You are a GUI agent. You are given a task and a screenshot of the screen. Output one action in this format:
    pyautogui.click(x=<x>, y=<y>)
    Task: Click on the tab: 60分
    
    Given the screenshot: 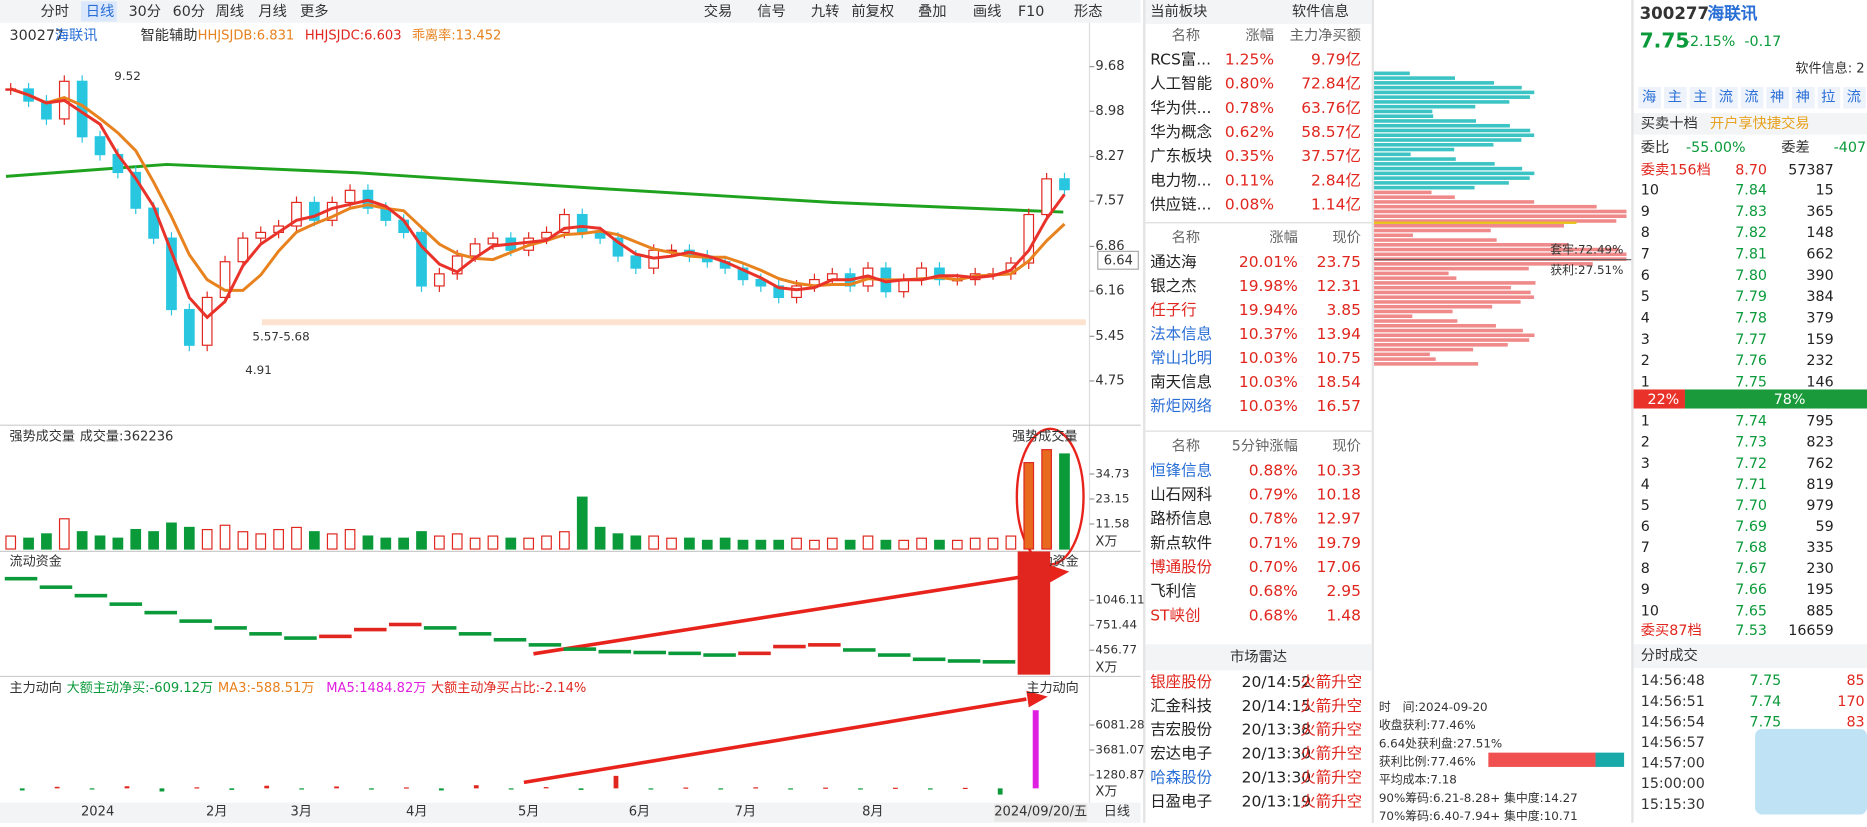 What is the action you would take?
    pyautogui.click(x=189, y=11)
    